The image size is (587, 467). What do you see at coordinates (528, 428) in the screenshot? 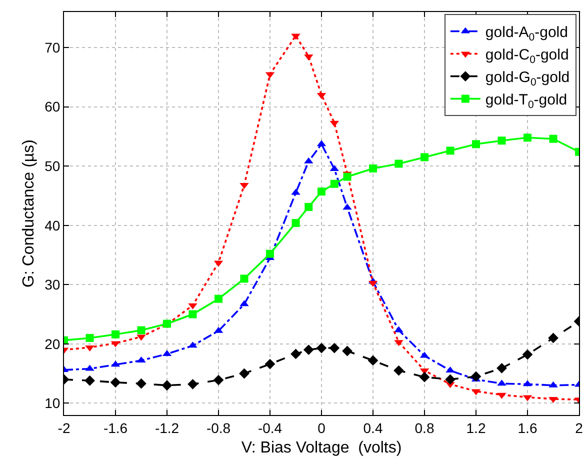
I see `x-tick-label: 1.6` at bounding box center [528, 428].